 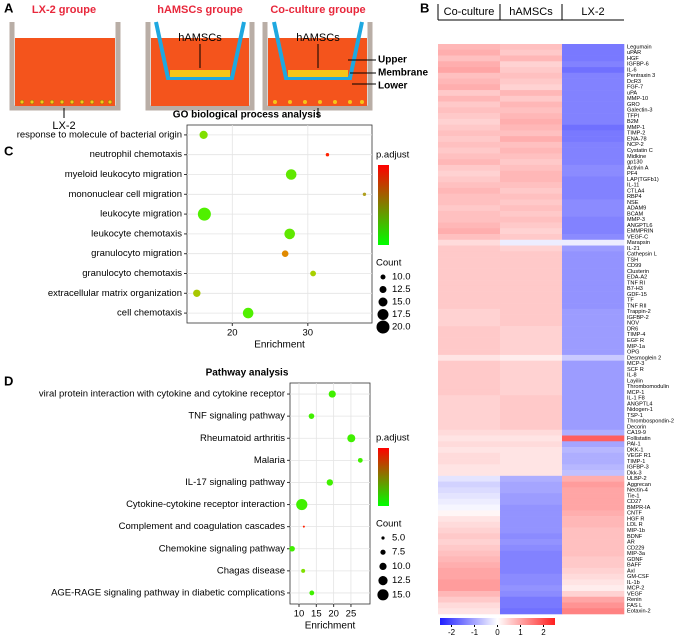 What do you see at coordinates (383, 205) in the screenshot?
I see `colorbar` at bounding box center [383, 205].